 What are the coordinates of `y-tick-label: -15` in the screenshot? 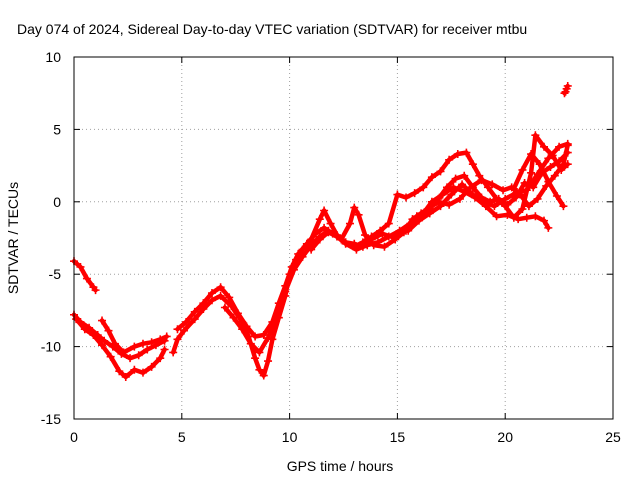 It's located at (51, 419).